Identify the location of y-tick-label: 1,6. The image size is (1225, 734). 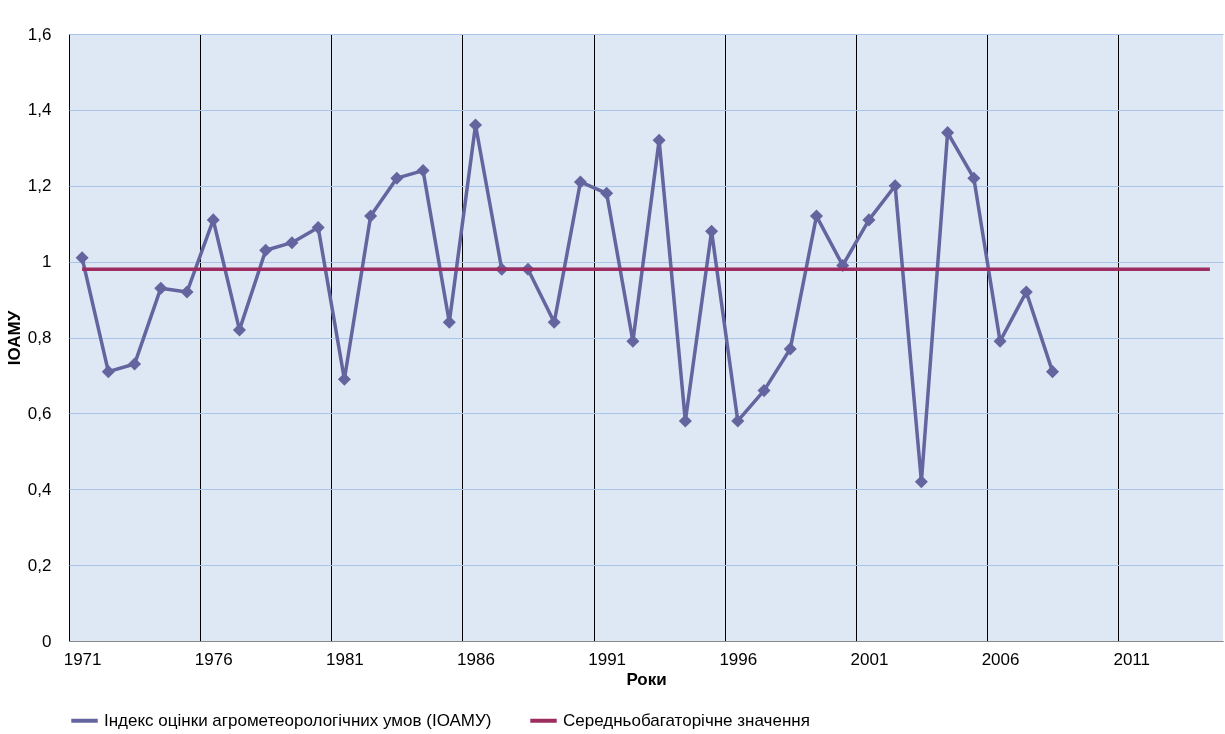
(39, 34).